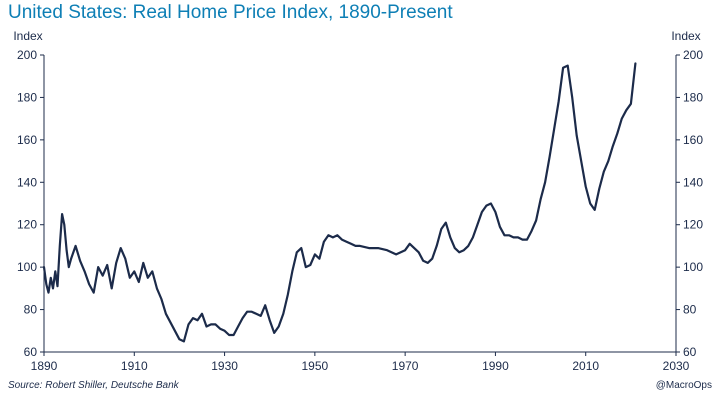 This screenshot has height=400, width=720. I want to click on y-tick-label-left: 200, so click(27, 55).